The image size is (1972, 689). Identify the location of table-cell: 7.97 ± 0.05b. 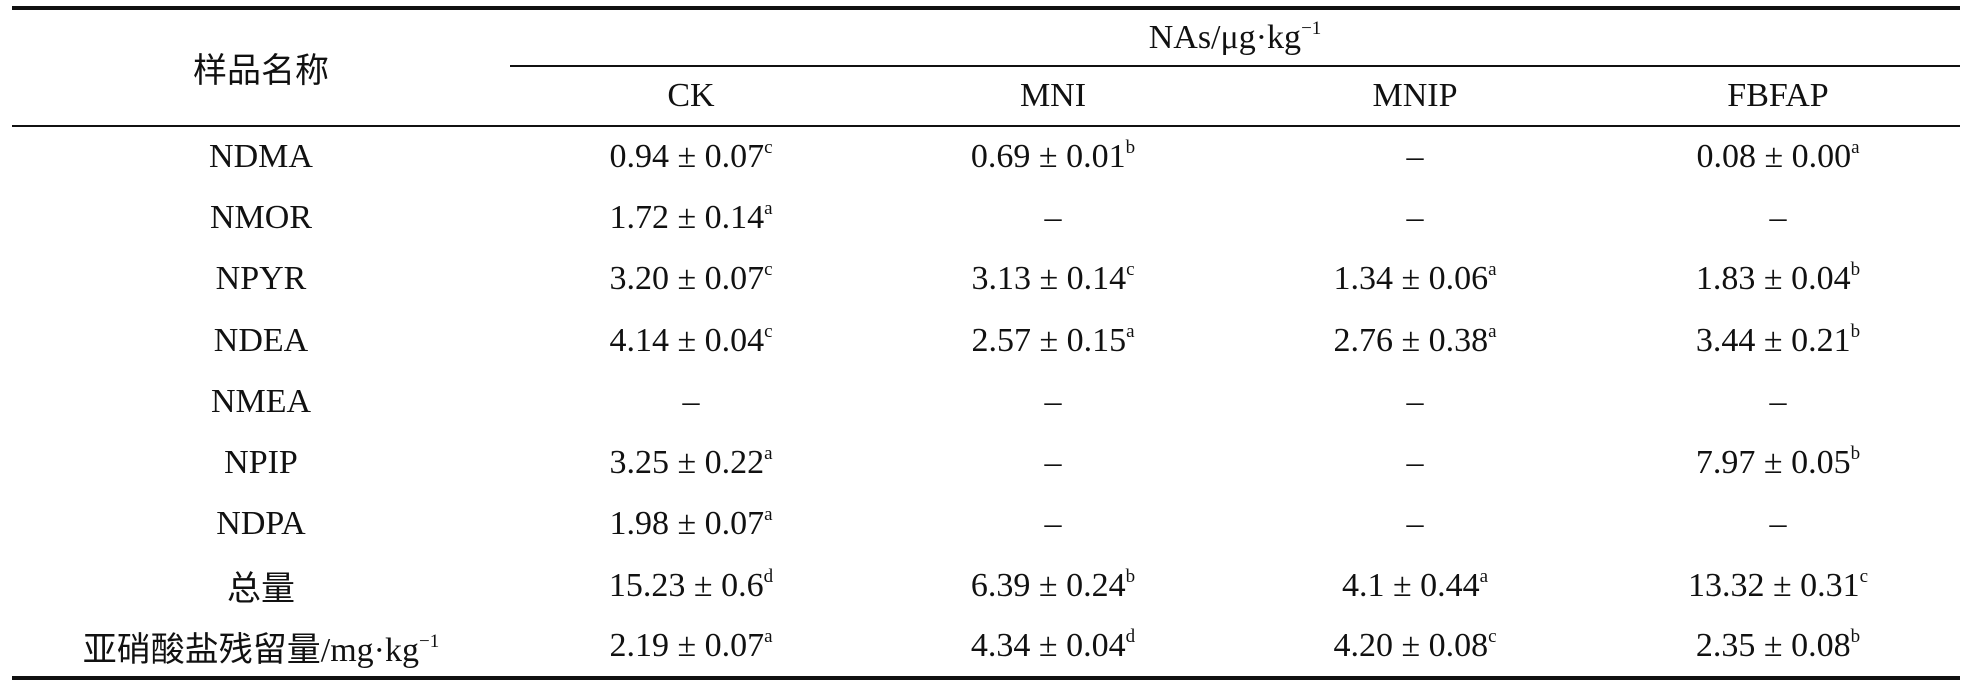
(1778, 462).